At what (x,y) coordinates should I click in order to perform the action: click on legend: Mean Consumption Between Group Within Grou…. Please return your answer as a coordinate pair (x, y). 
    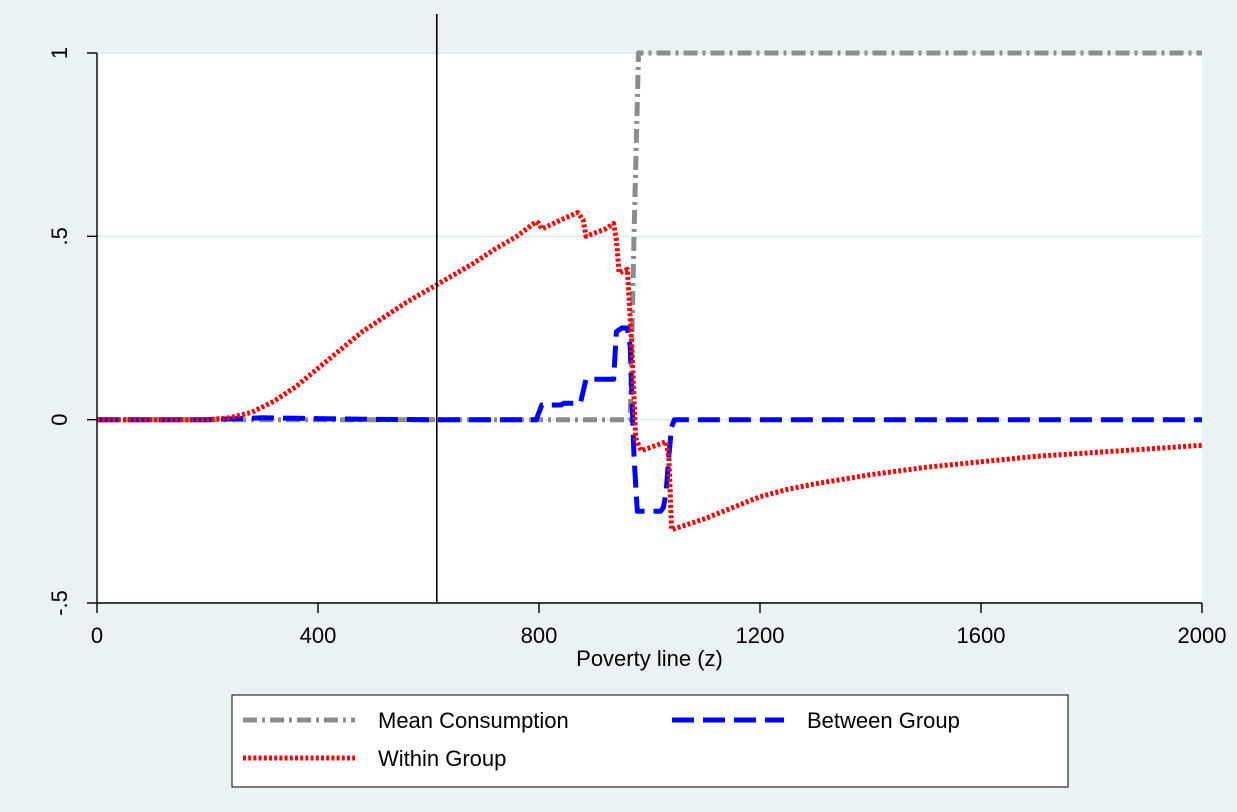
    Looking at the image, I should click on (650, 741).